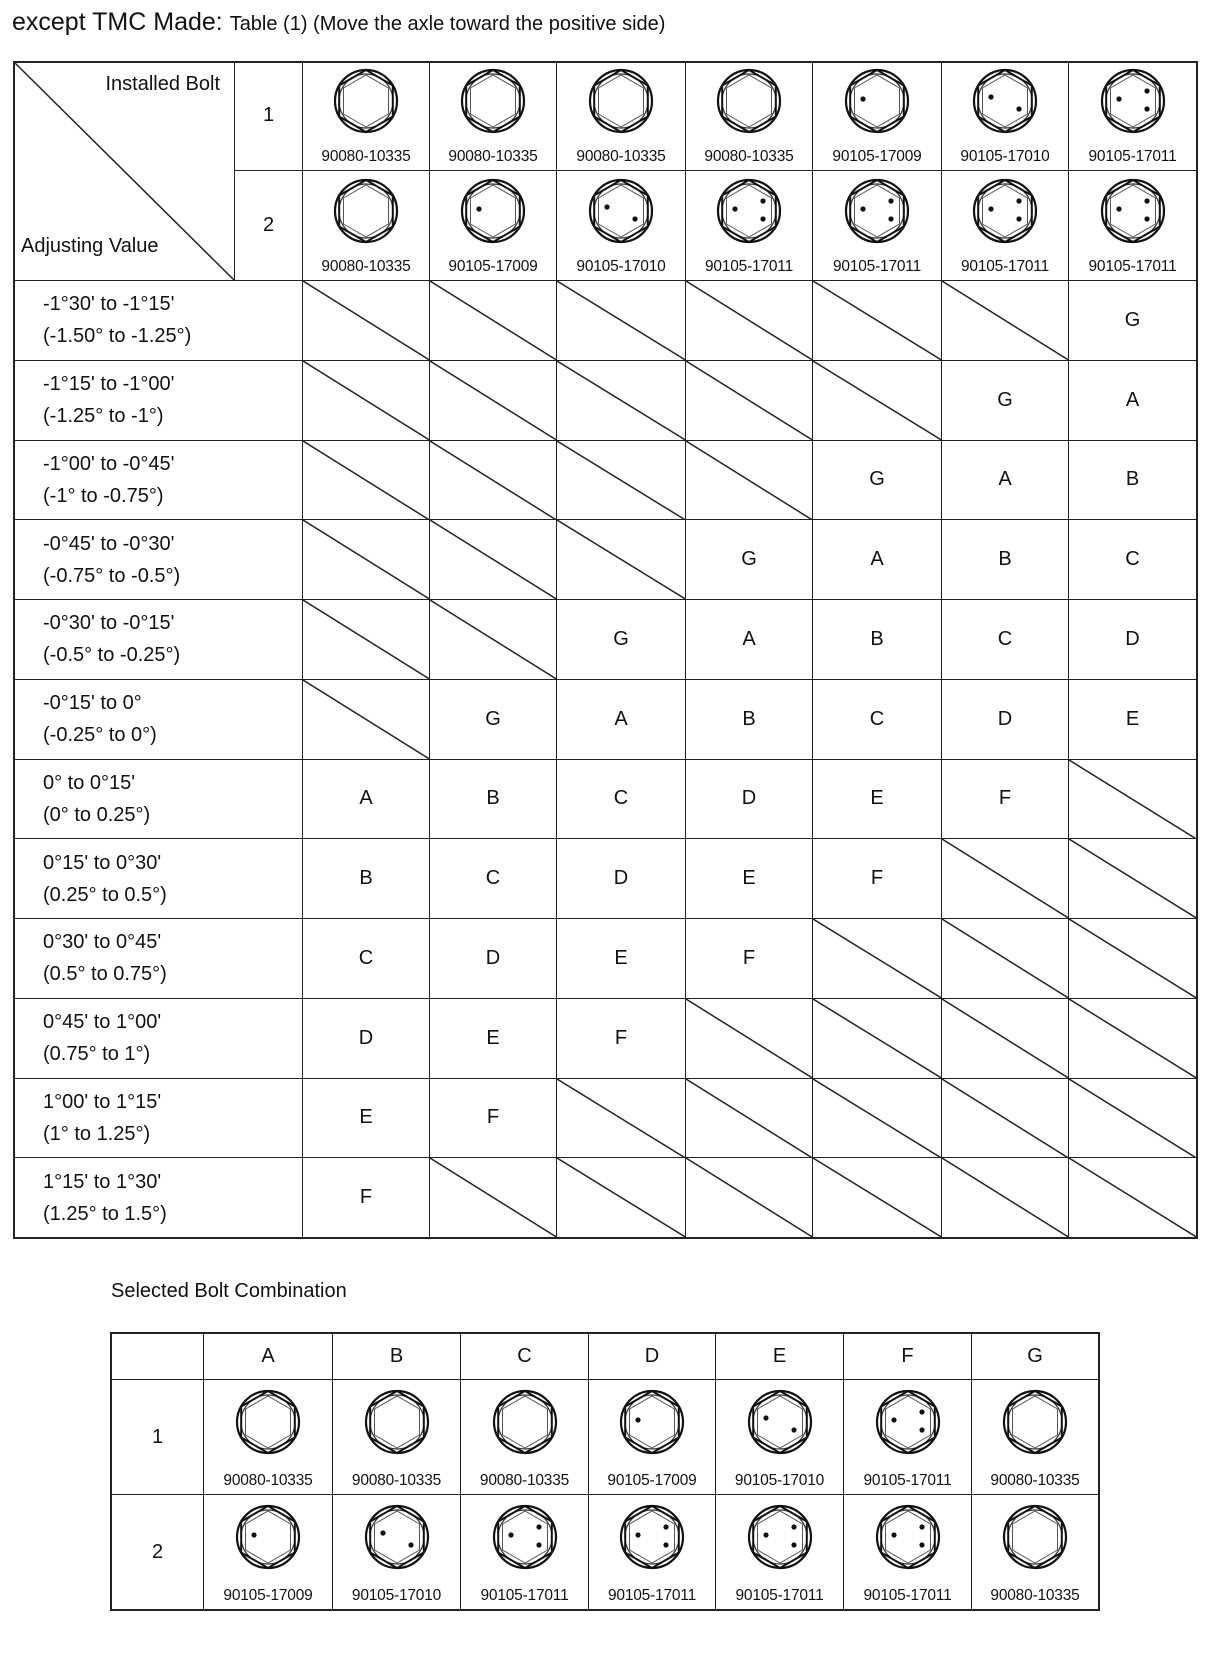  Describe the element at coordinates (105, 1213) in the screenshot. I see `range-deg: (1.25° to 1.5°)` at that location.